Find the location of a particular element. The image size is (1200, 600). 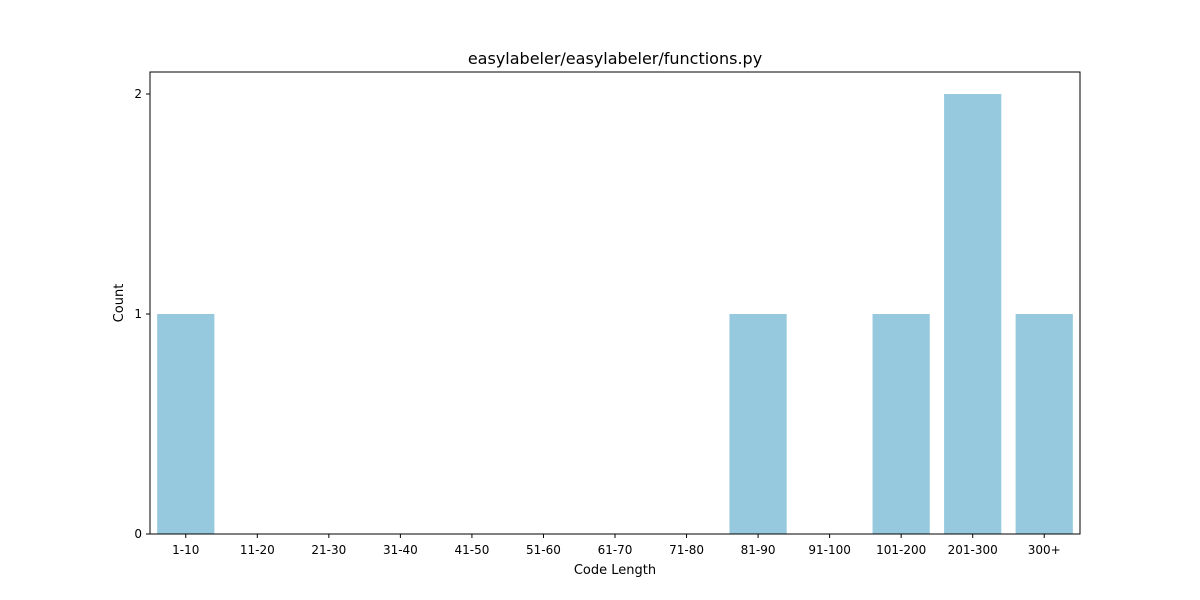

y-tick-label: 1 is located at coordinates (138, 314).